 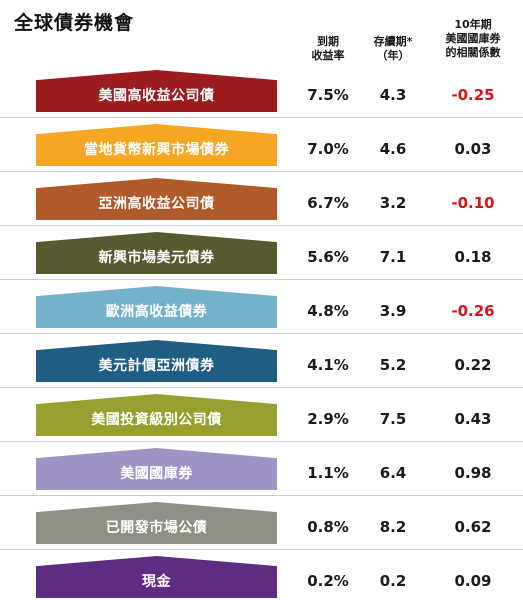 I want to click on table-row: 當地貨幣新興市場債券 7.0% 4.6 0.03, so click(x=261, y=144).